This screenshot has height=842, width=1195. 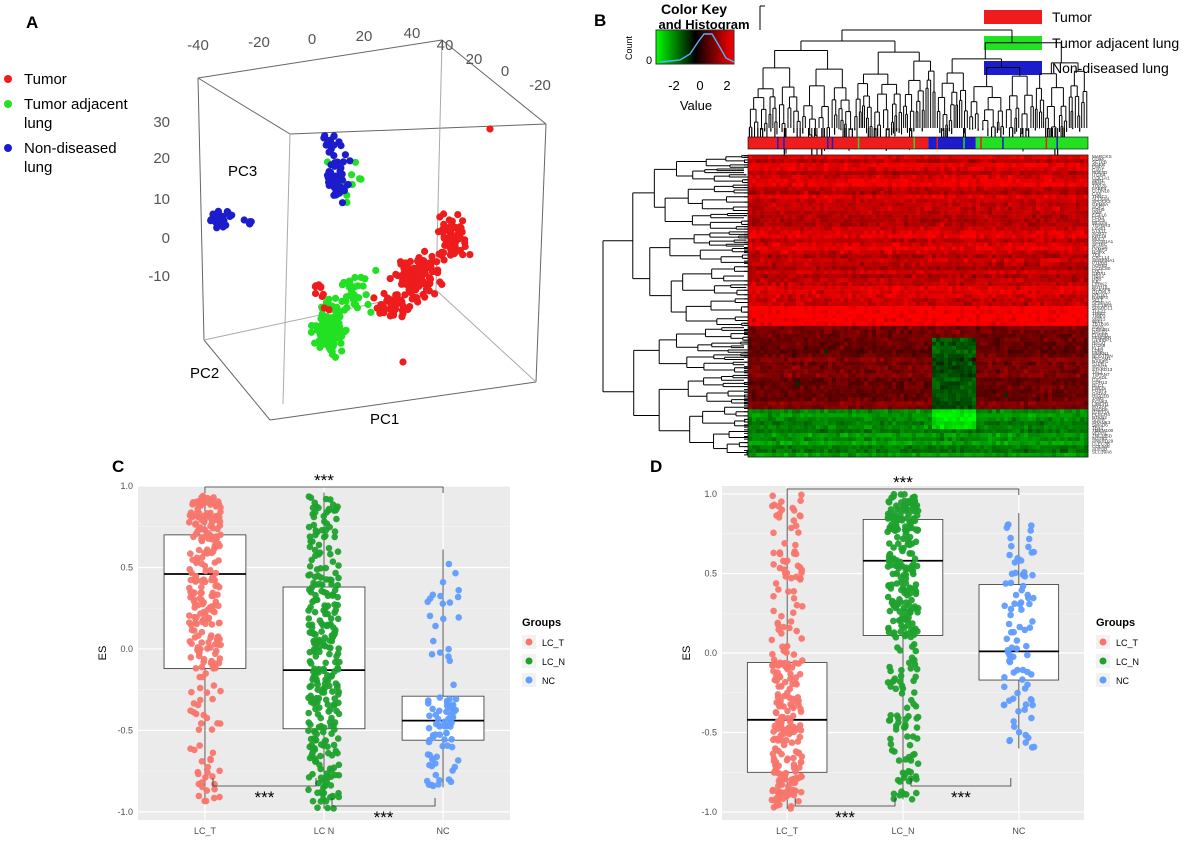 What do you see at coordinates (914, 143) in the screenshot?
I see `column-group-stripe` at bounding box center [914, 143].